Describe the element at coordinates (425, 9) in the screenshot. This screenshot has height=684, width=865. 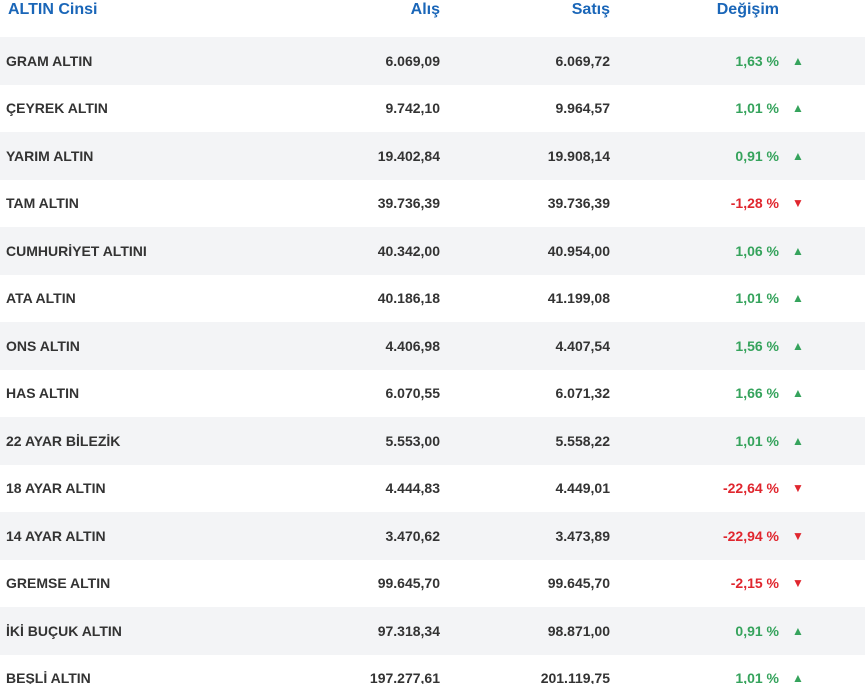
I see `header-buy: Alış` at that location.